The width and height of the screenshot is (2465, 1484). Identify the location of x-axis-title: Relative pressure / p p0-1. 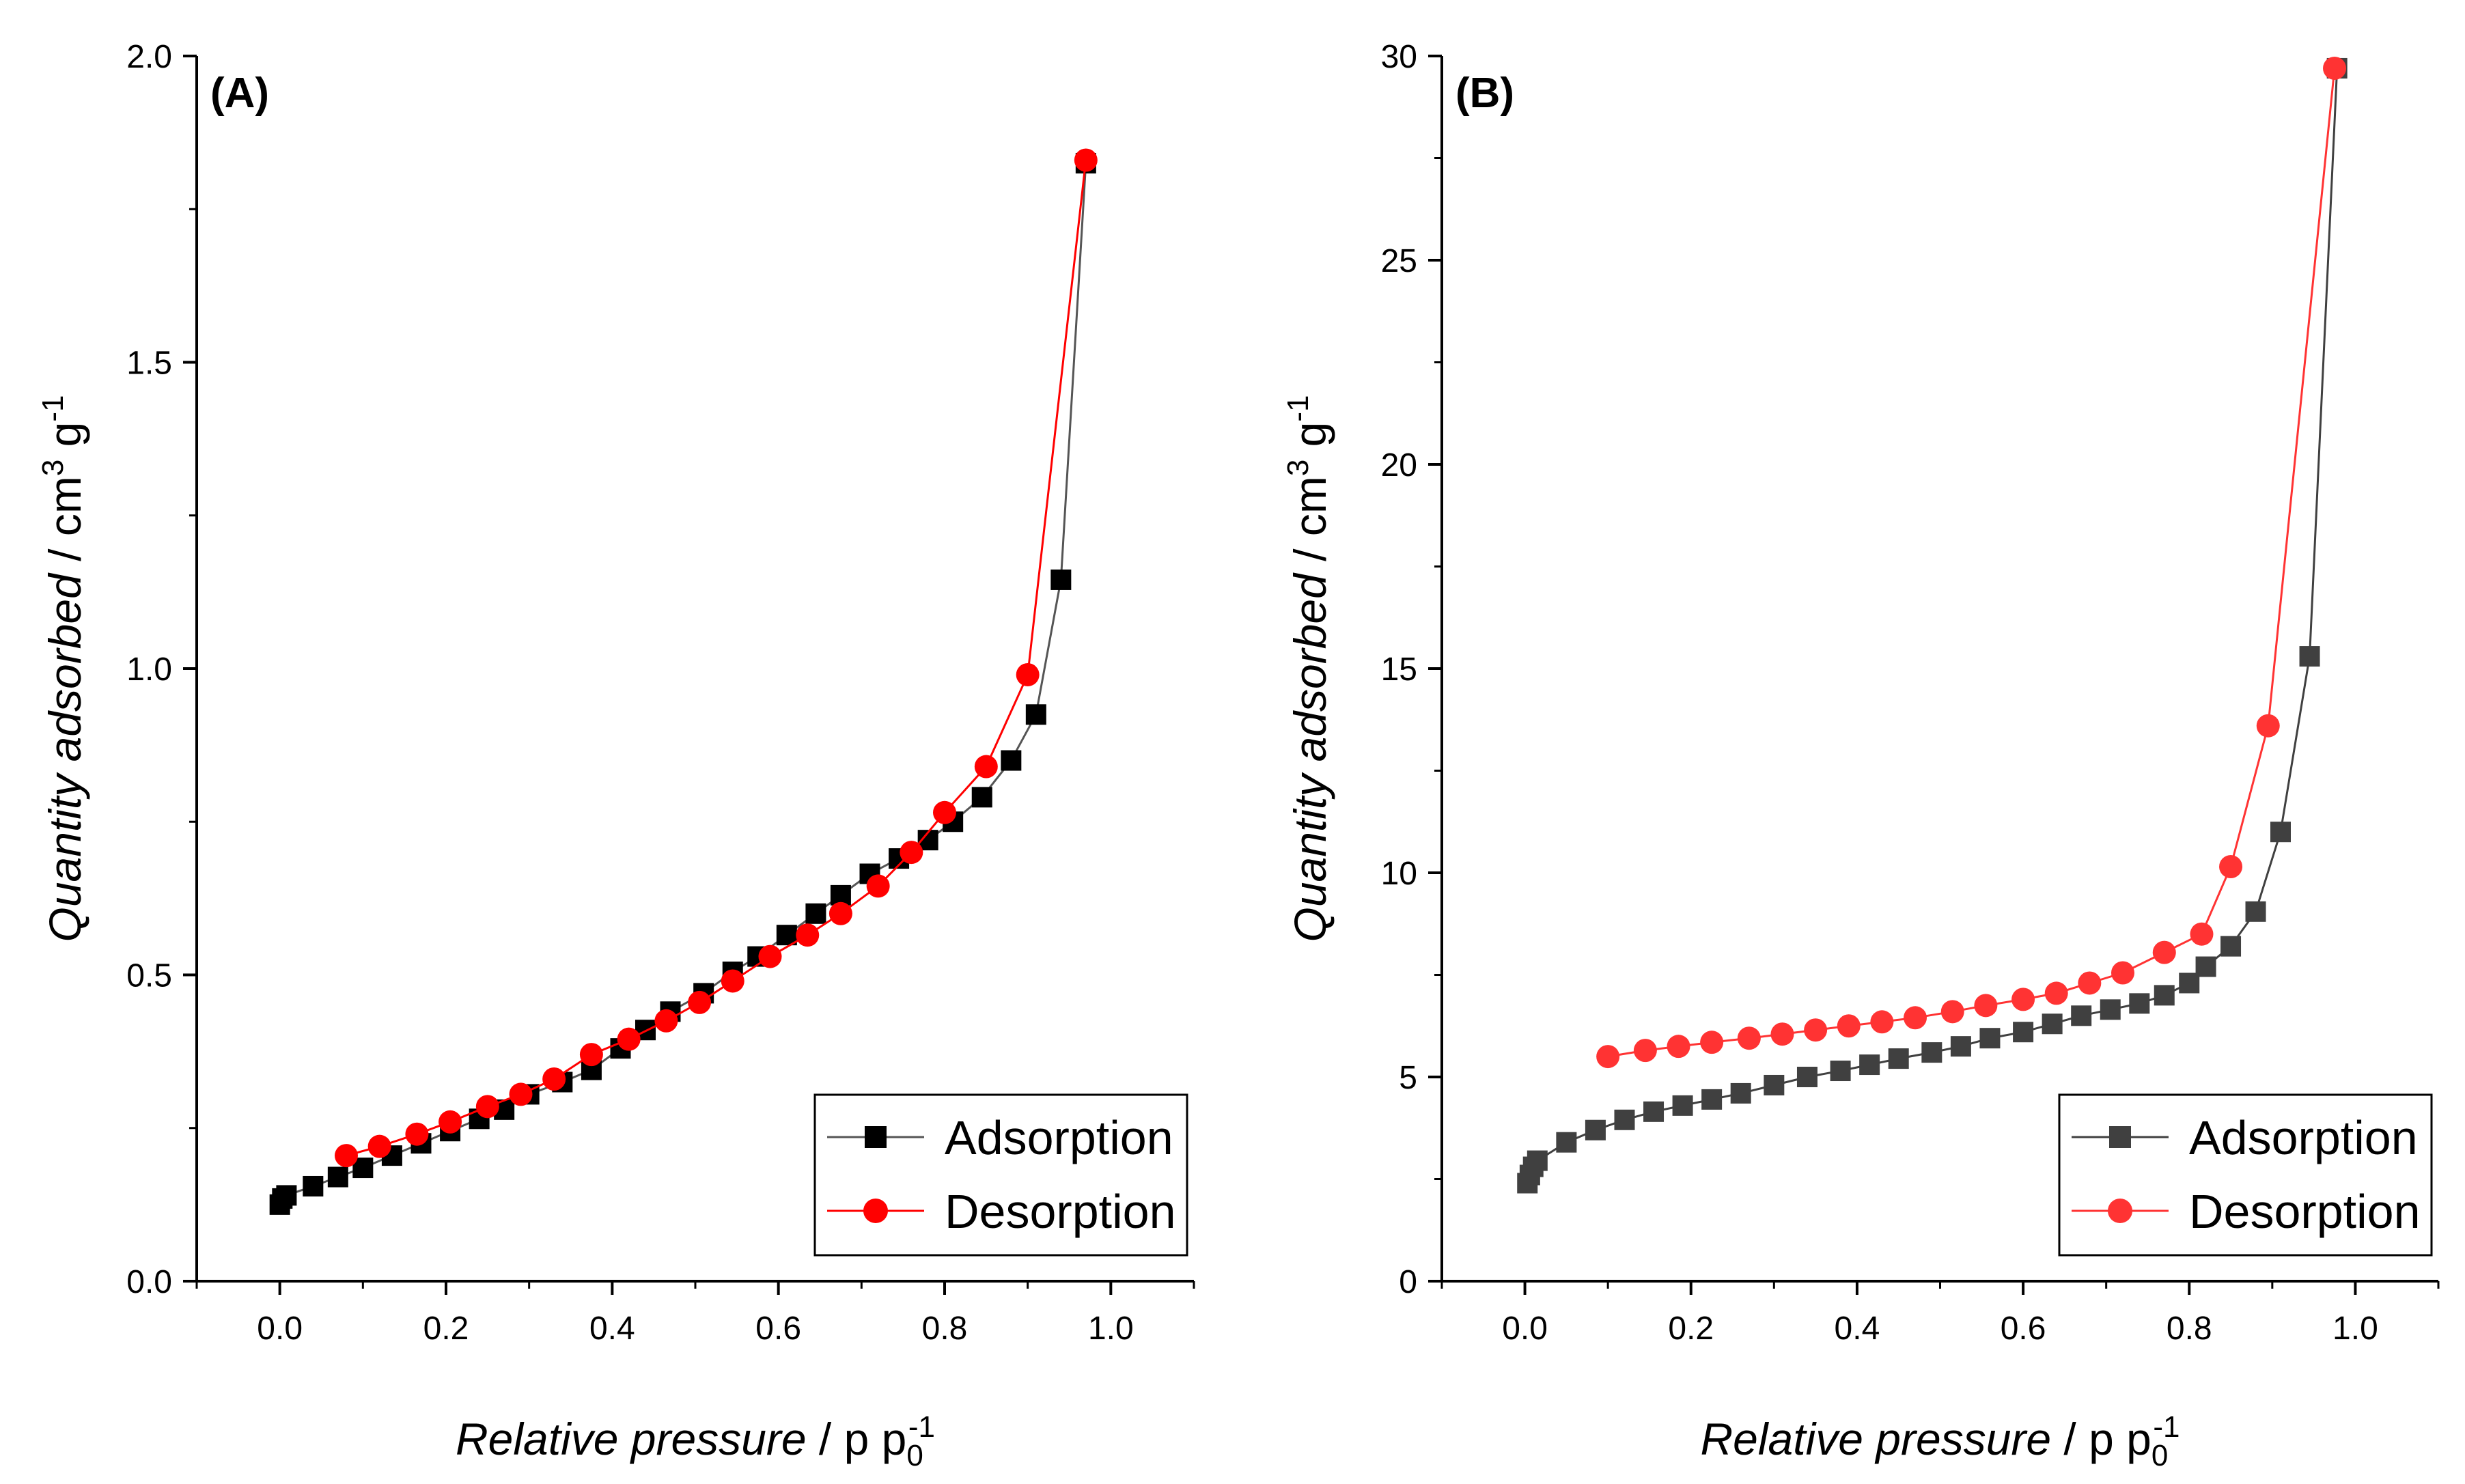
(696, 1441).